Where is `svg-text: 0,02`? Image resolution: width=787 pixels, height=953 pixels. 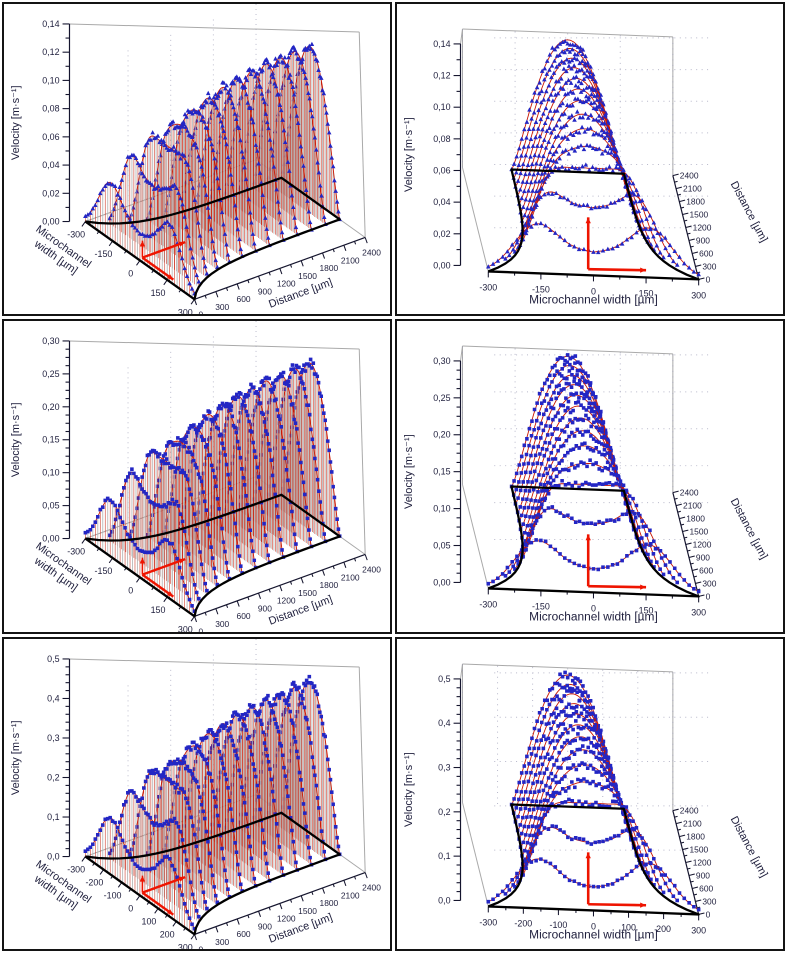 svg-text: 0,02 is located at coordinates (50, 193).